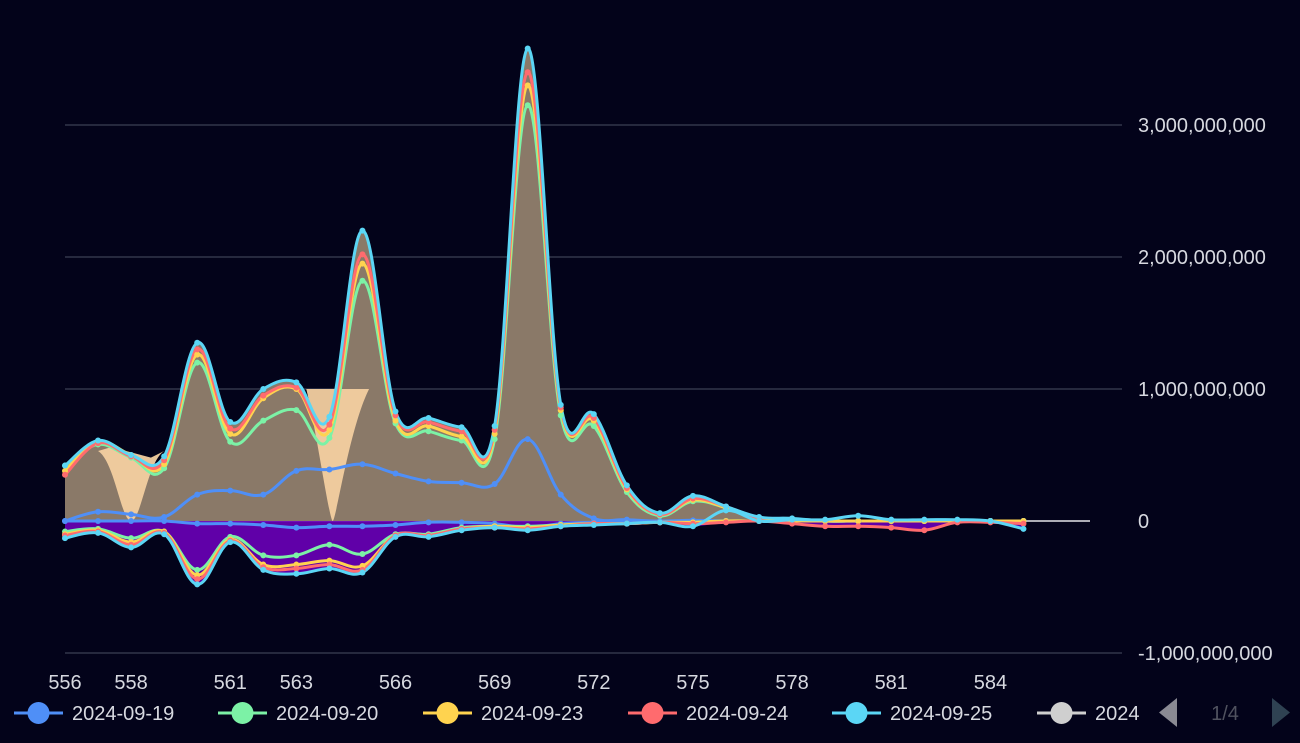  I want to click on triangle-left-icon, so click(1168, 712).